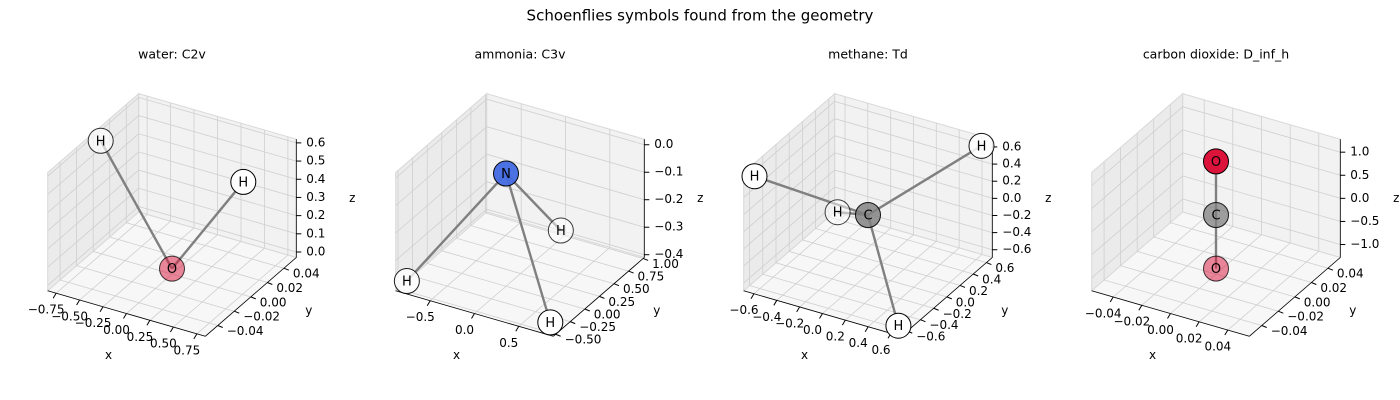 The image size is (1400, 400). I want to click on y-tick-label: 0.4, so click(991, 280).